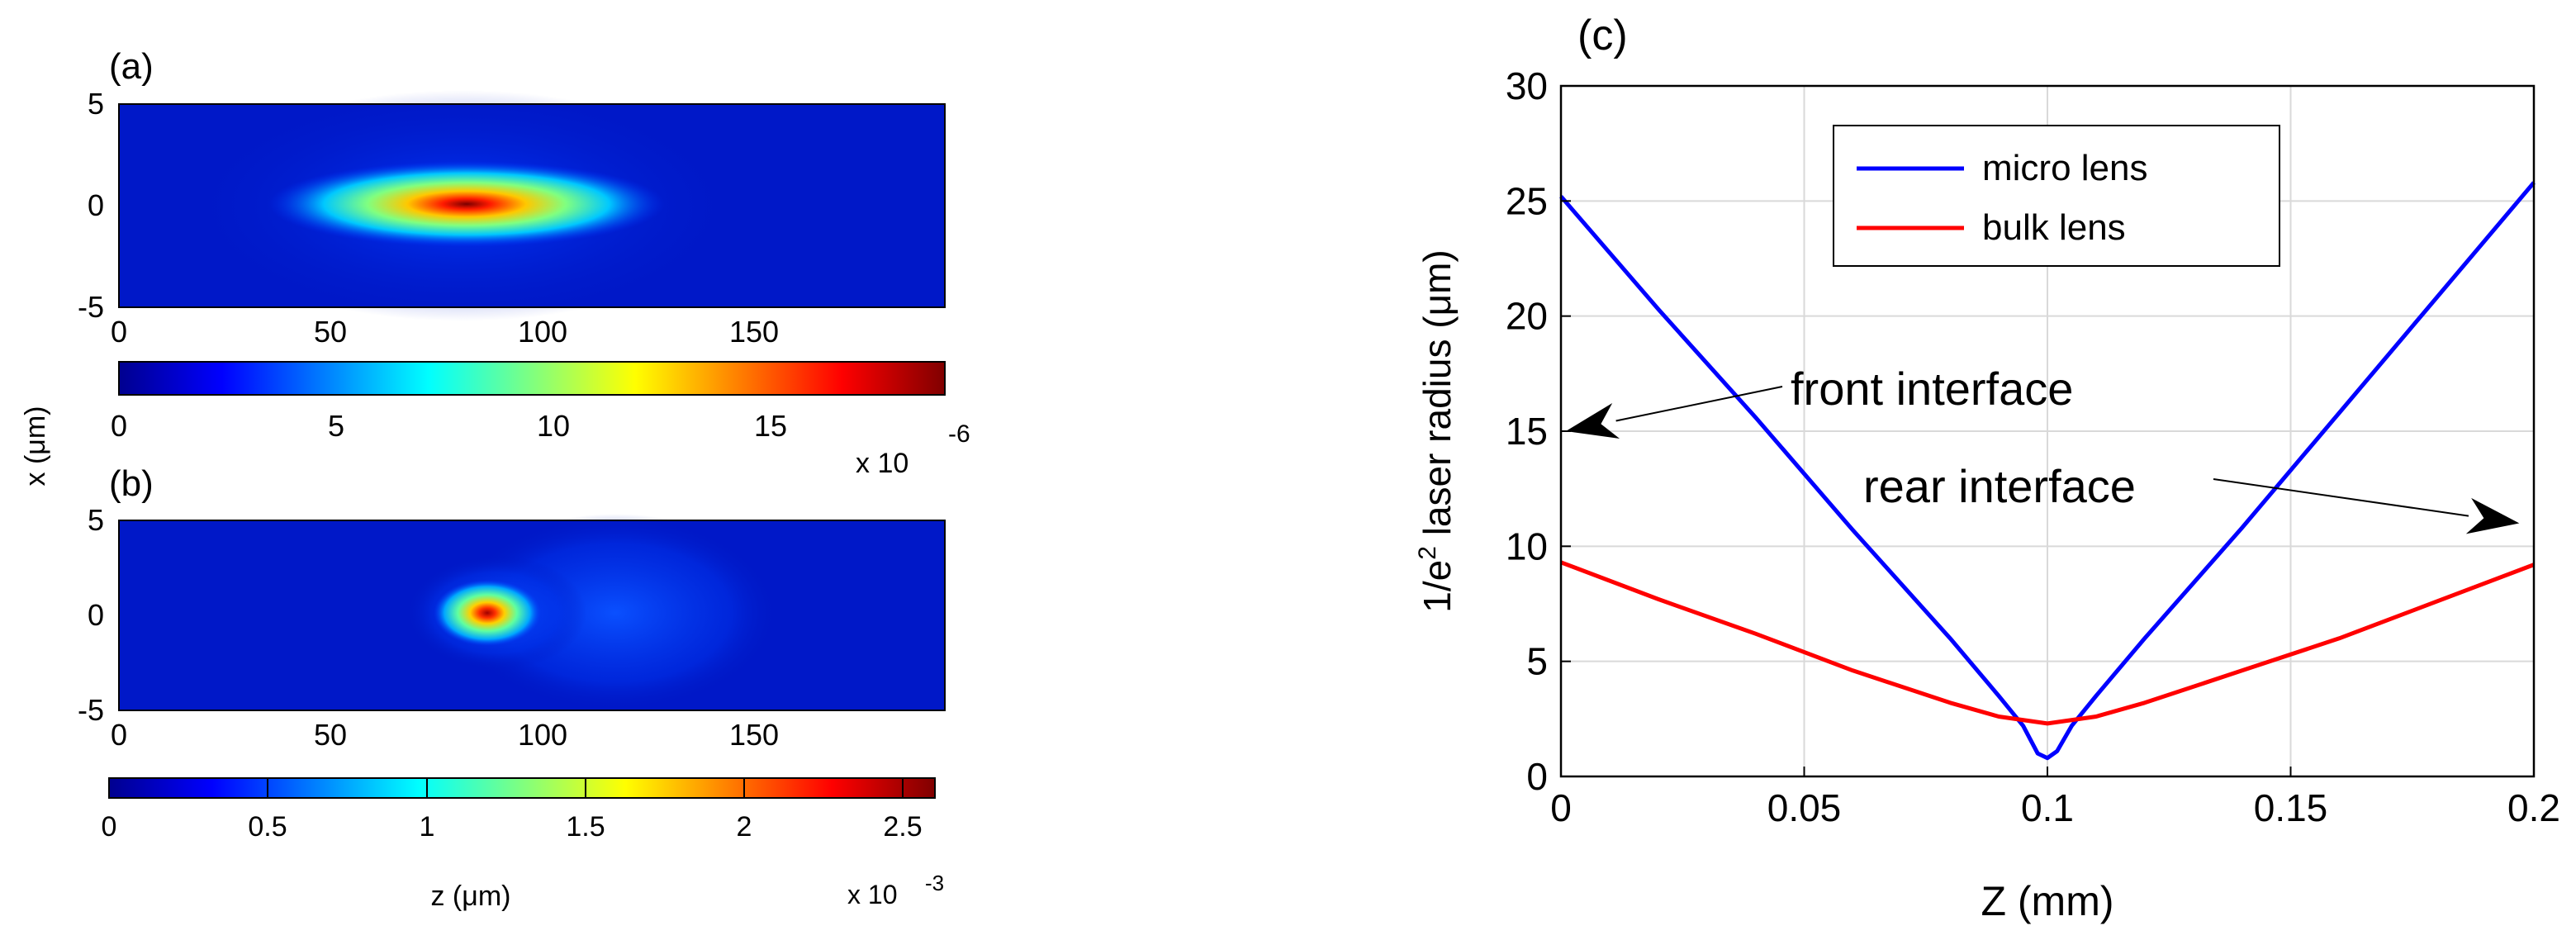 The width and height of the screenshot is (2576, 940). Describe the element at coordinates (2493, 515) in the screenshot. I see `arrow-rear-interface-head` at that location.